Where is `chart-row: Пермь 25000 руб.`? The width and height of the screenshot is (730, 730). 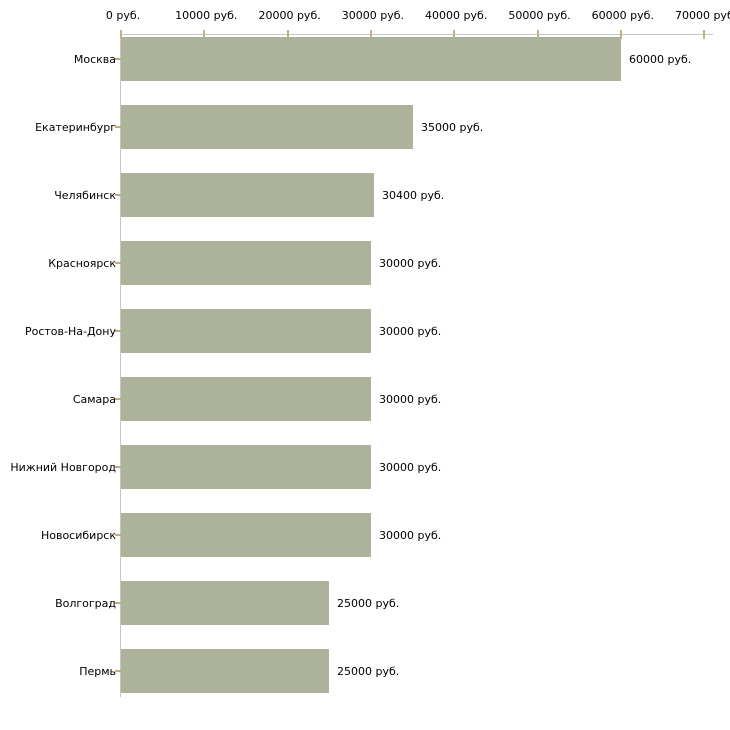 chart-row: Пермь 25000 руб. is located at coordinates (365, 671).